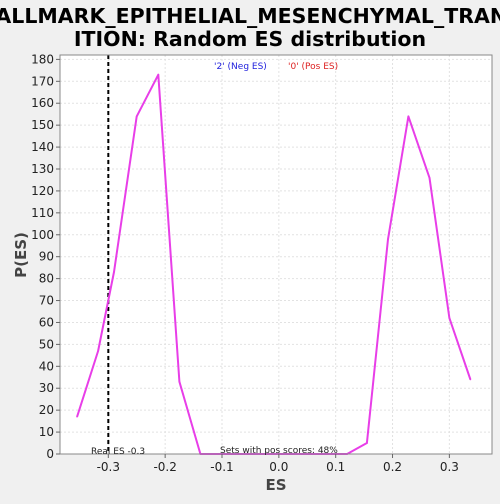 The height and width of the screenshot is (504, 500). What do you see at coordinates (276, 67) in the screenshot?
I see `legend: '2' (Neg ES) '0' (Pos ES)` at bounding box center [276, 67].